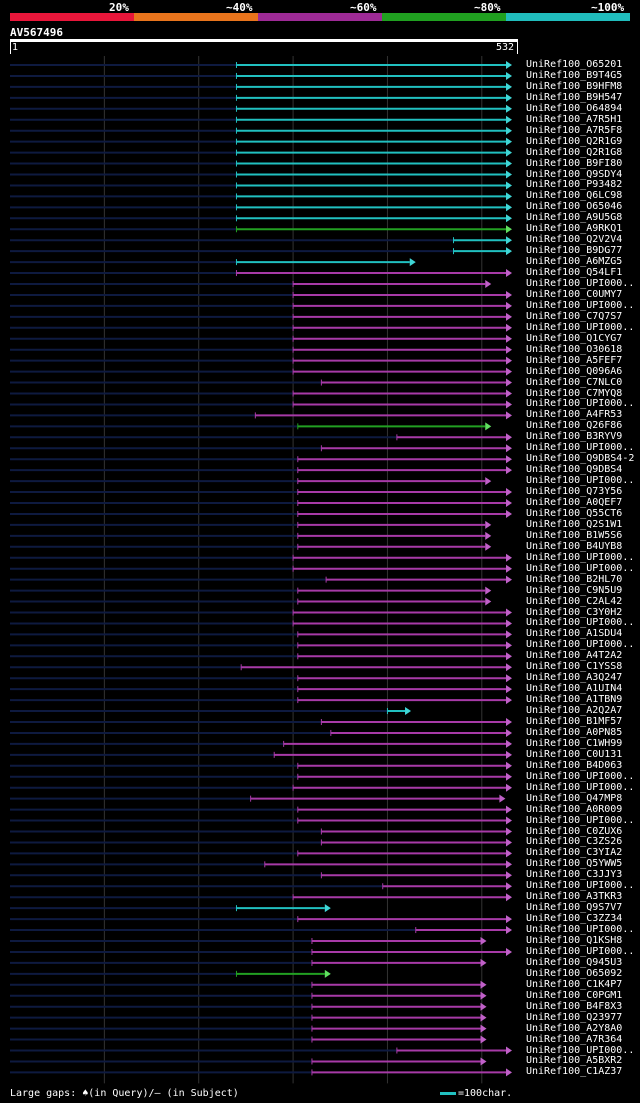 The height and width of the screenshot is (1103, 640). What do you see at coordinates (574, 667) in the screenshot?
I see `hit-label: UniRef100_C1YSS8` at bounding box center [574, 667].